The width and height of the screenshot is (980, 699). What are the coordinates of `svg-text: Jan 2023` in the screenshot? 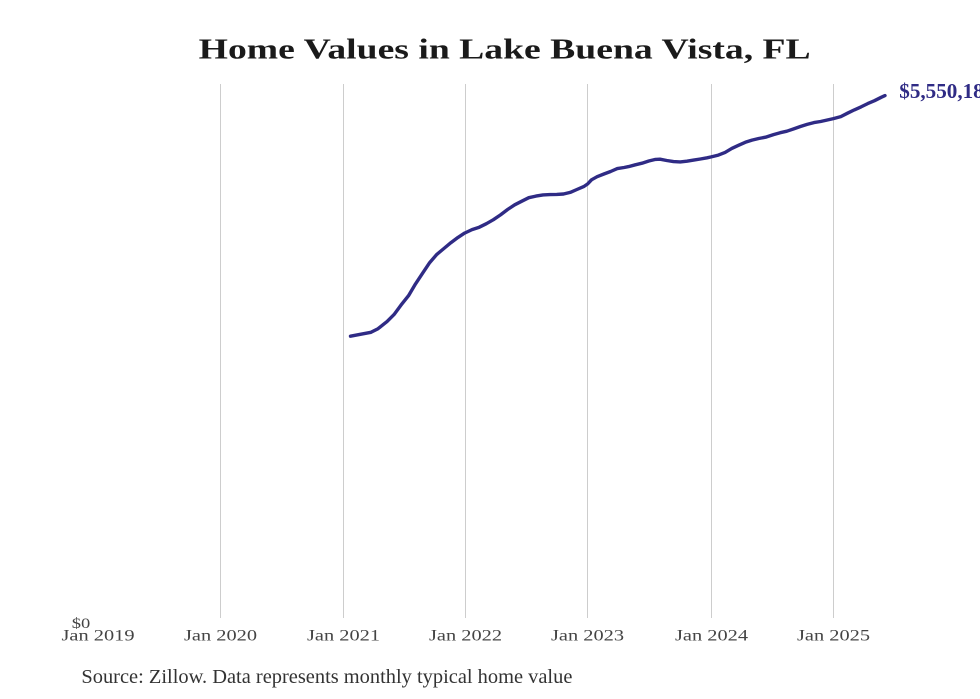 It's located at (587, 636).